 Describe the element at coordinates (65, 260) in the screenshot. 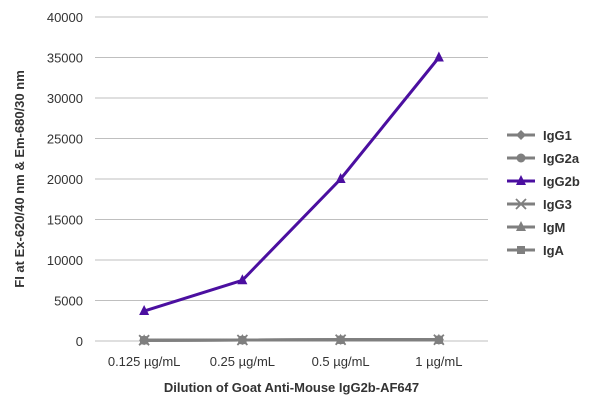

I see `y-tick-label: 10000` at that location.